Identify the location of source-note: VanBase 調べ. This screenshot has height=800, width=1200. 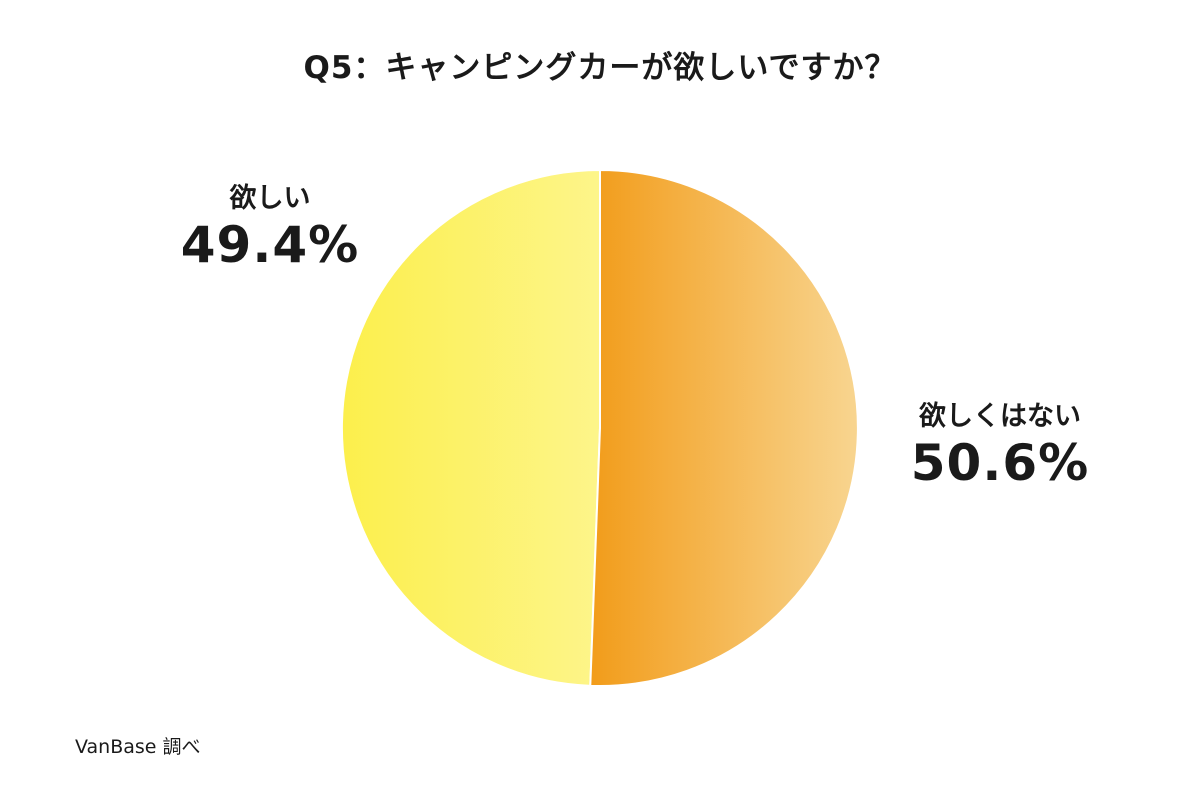
(138, 747).